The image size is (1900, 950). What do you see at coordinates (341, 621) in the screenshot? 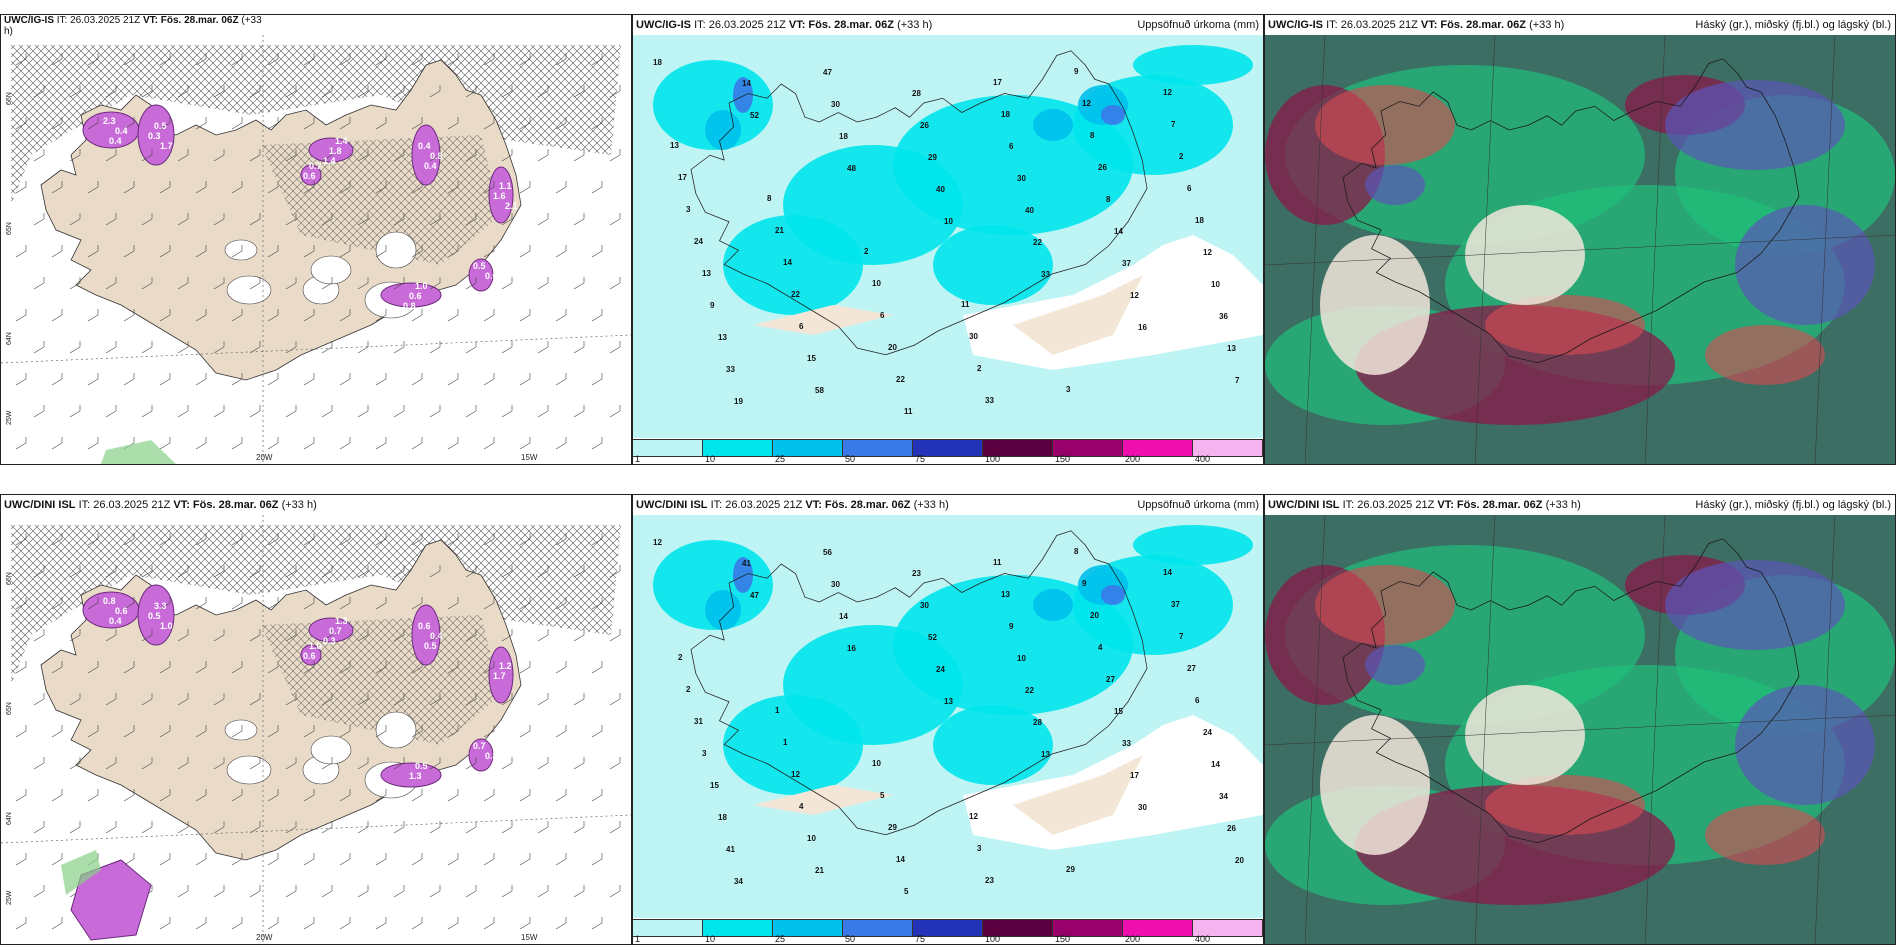
I see `snow-value: 1.3` at bounding box center [341, 621].